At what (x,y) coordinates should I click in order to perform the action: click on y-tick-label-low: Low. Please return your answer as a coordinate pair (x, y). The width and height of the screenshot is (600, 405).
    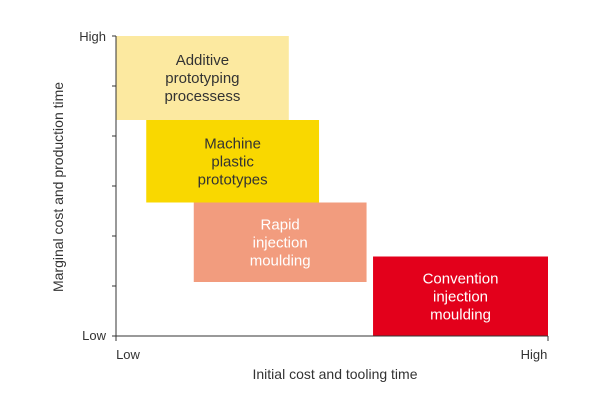
    Looking at the image, I should click on (94, 335).